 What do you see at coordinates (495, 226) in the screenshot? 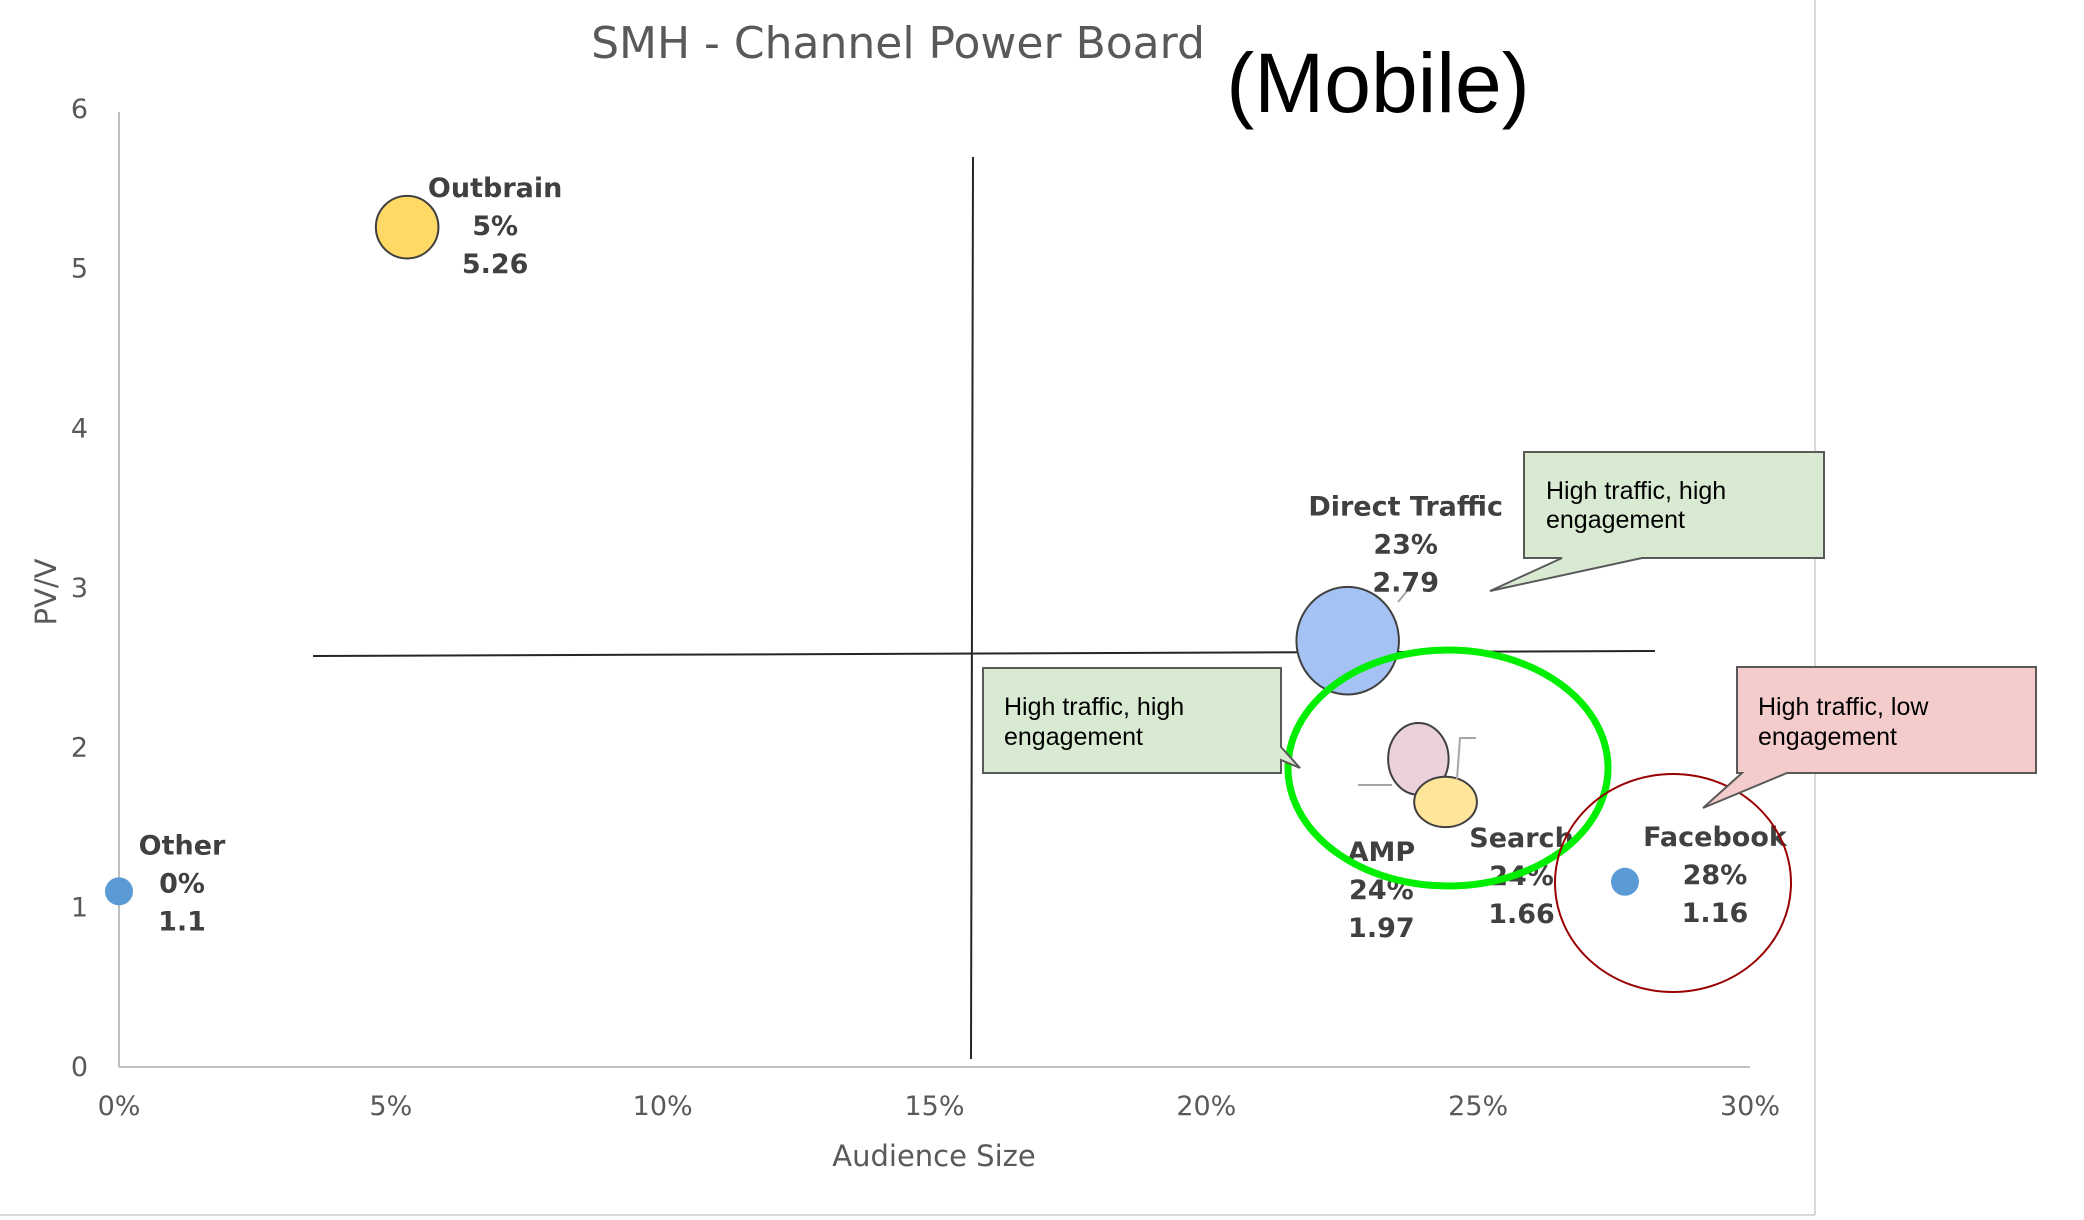
I see `data-label-outbrain: 5%` at bounding box center [495, 226].